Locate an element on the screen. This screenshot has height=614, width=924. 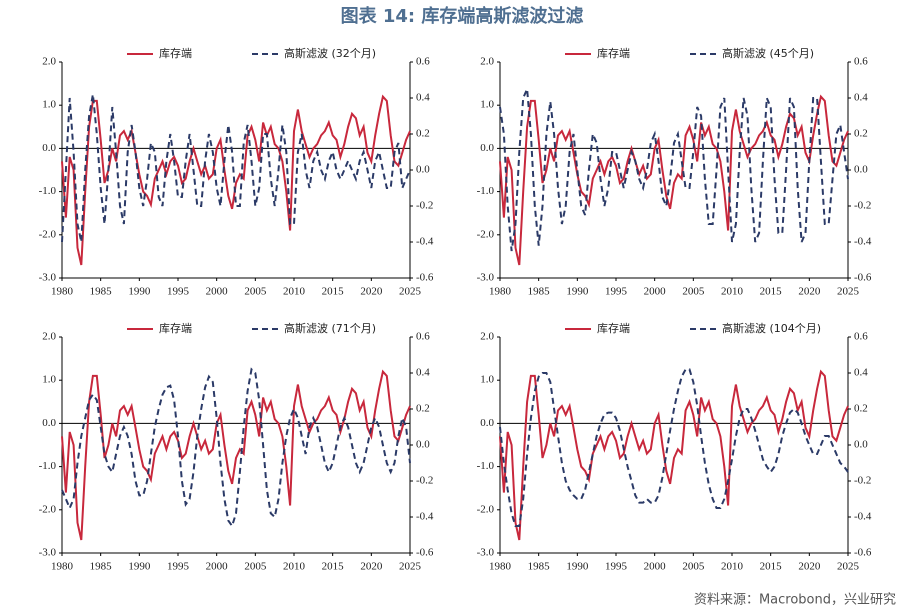
source-note: 资料来源：Macrobond，兴业研究 is located at coordinates (795, 600).